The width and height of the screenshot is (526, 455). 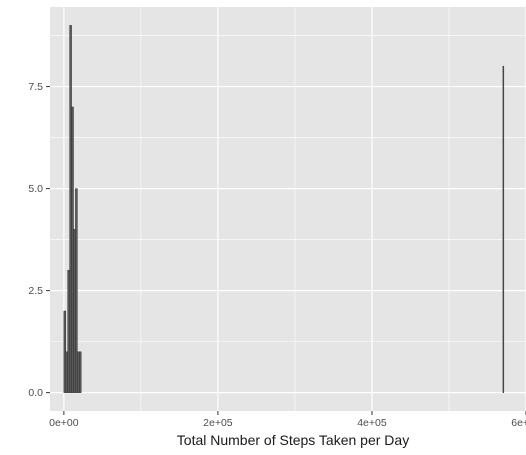 What do you see at coordinates (518, 423) in the screenshot?
I see `x-tick-label: 6e+05` at bounding box center [518, 423].